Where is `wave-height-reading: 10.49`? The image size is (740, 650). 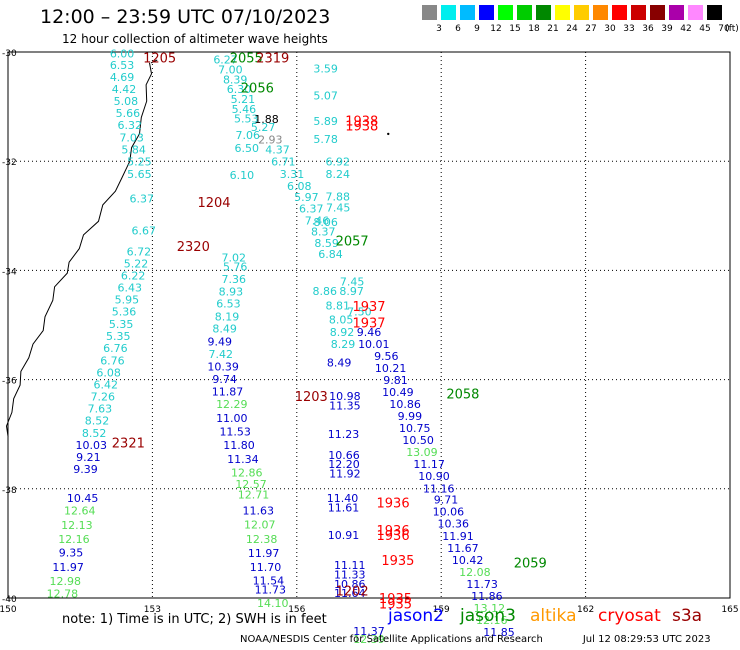
wave-height-reading: 10.49 is located at coordinates (398, 392).